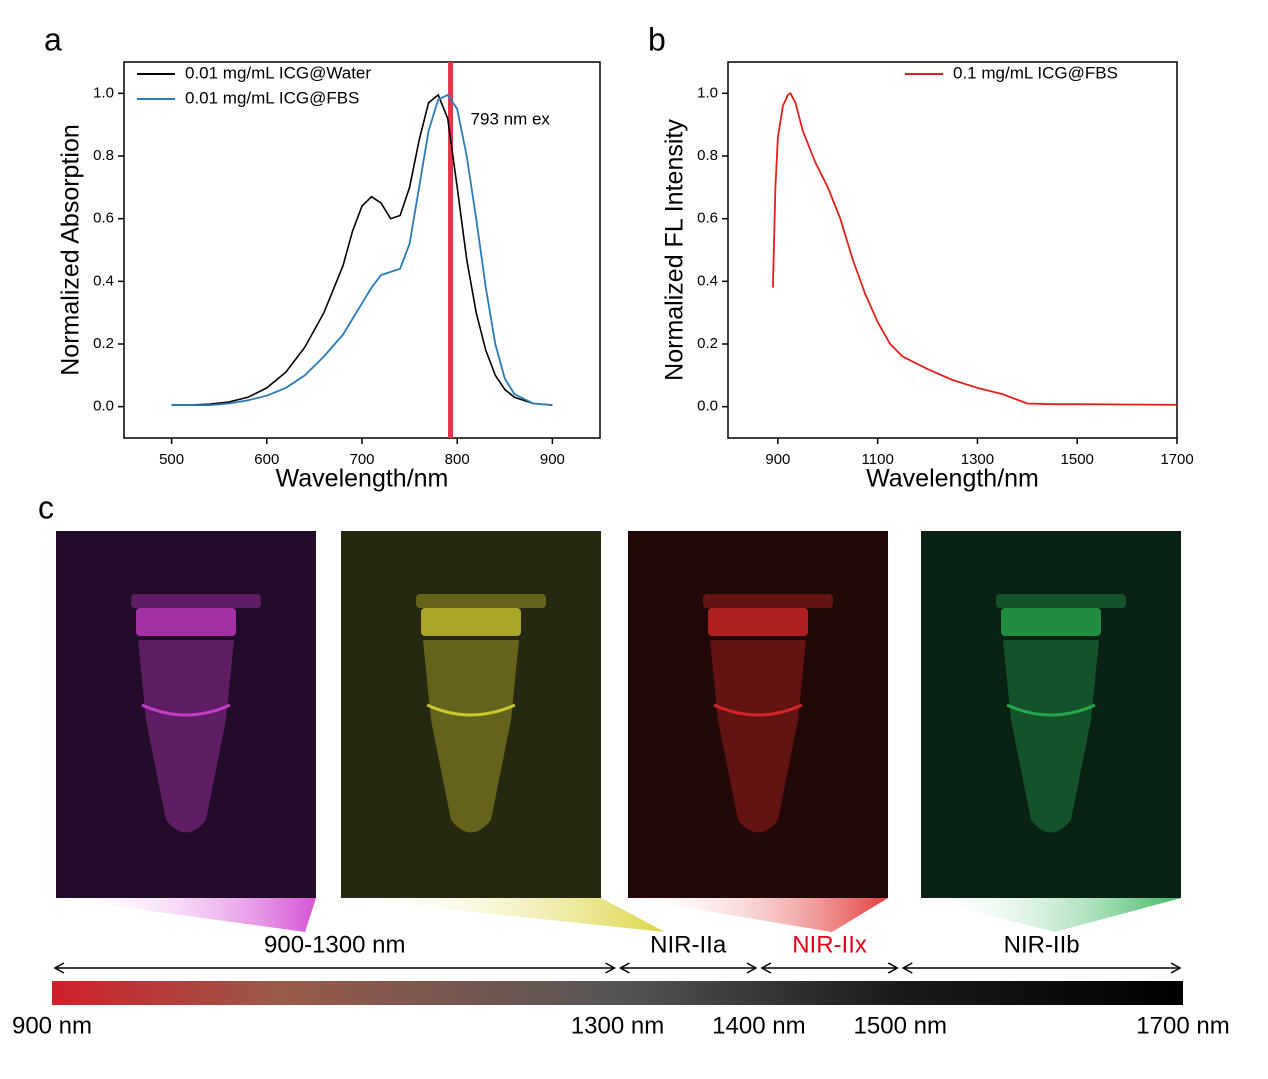 Image resolution: width=1268 pixels, height=1079 pixels. What do you see at coordinates (617, 993) in the screenshot?
I see `spectrum-bar` at bounding box center [617, 993].